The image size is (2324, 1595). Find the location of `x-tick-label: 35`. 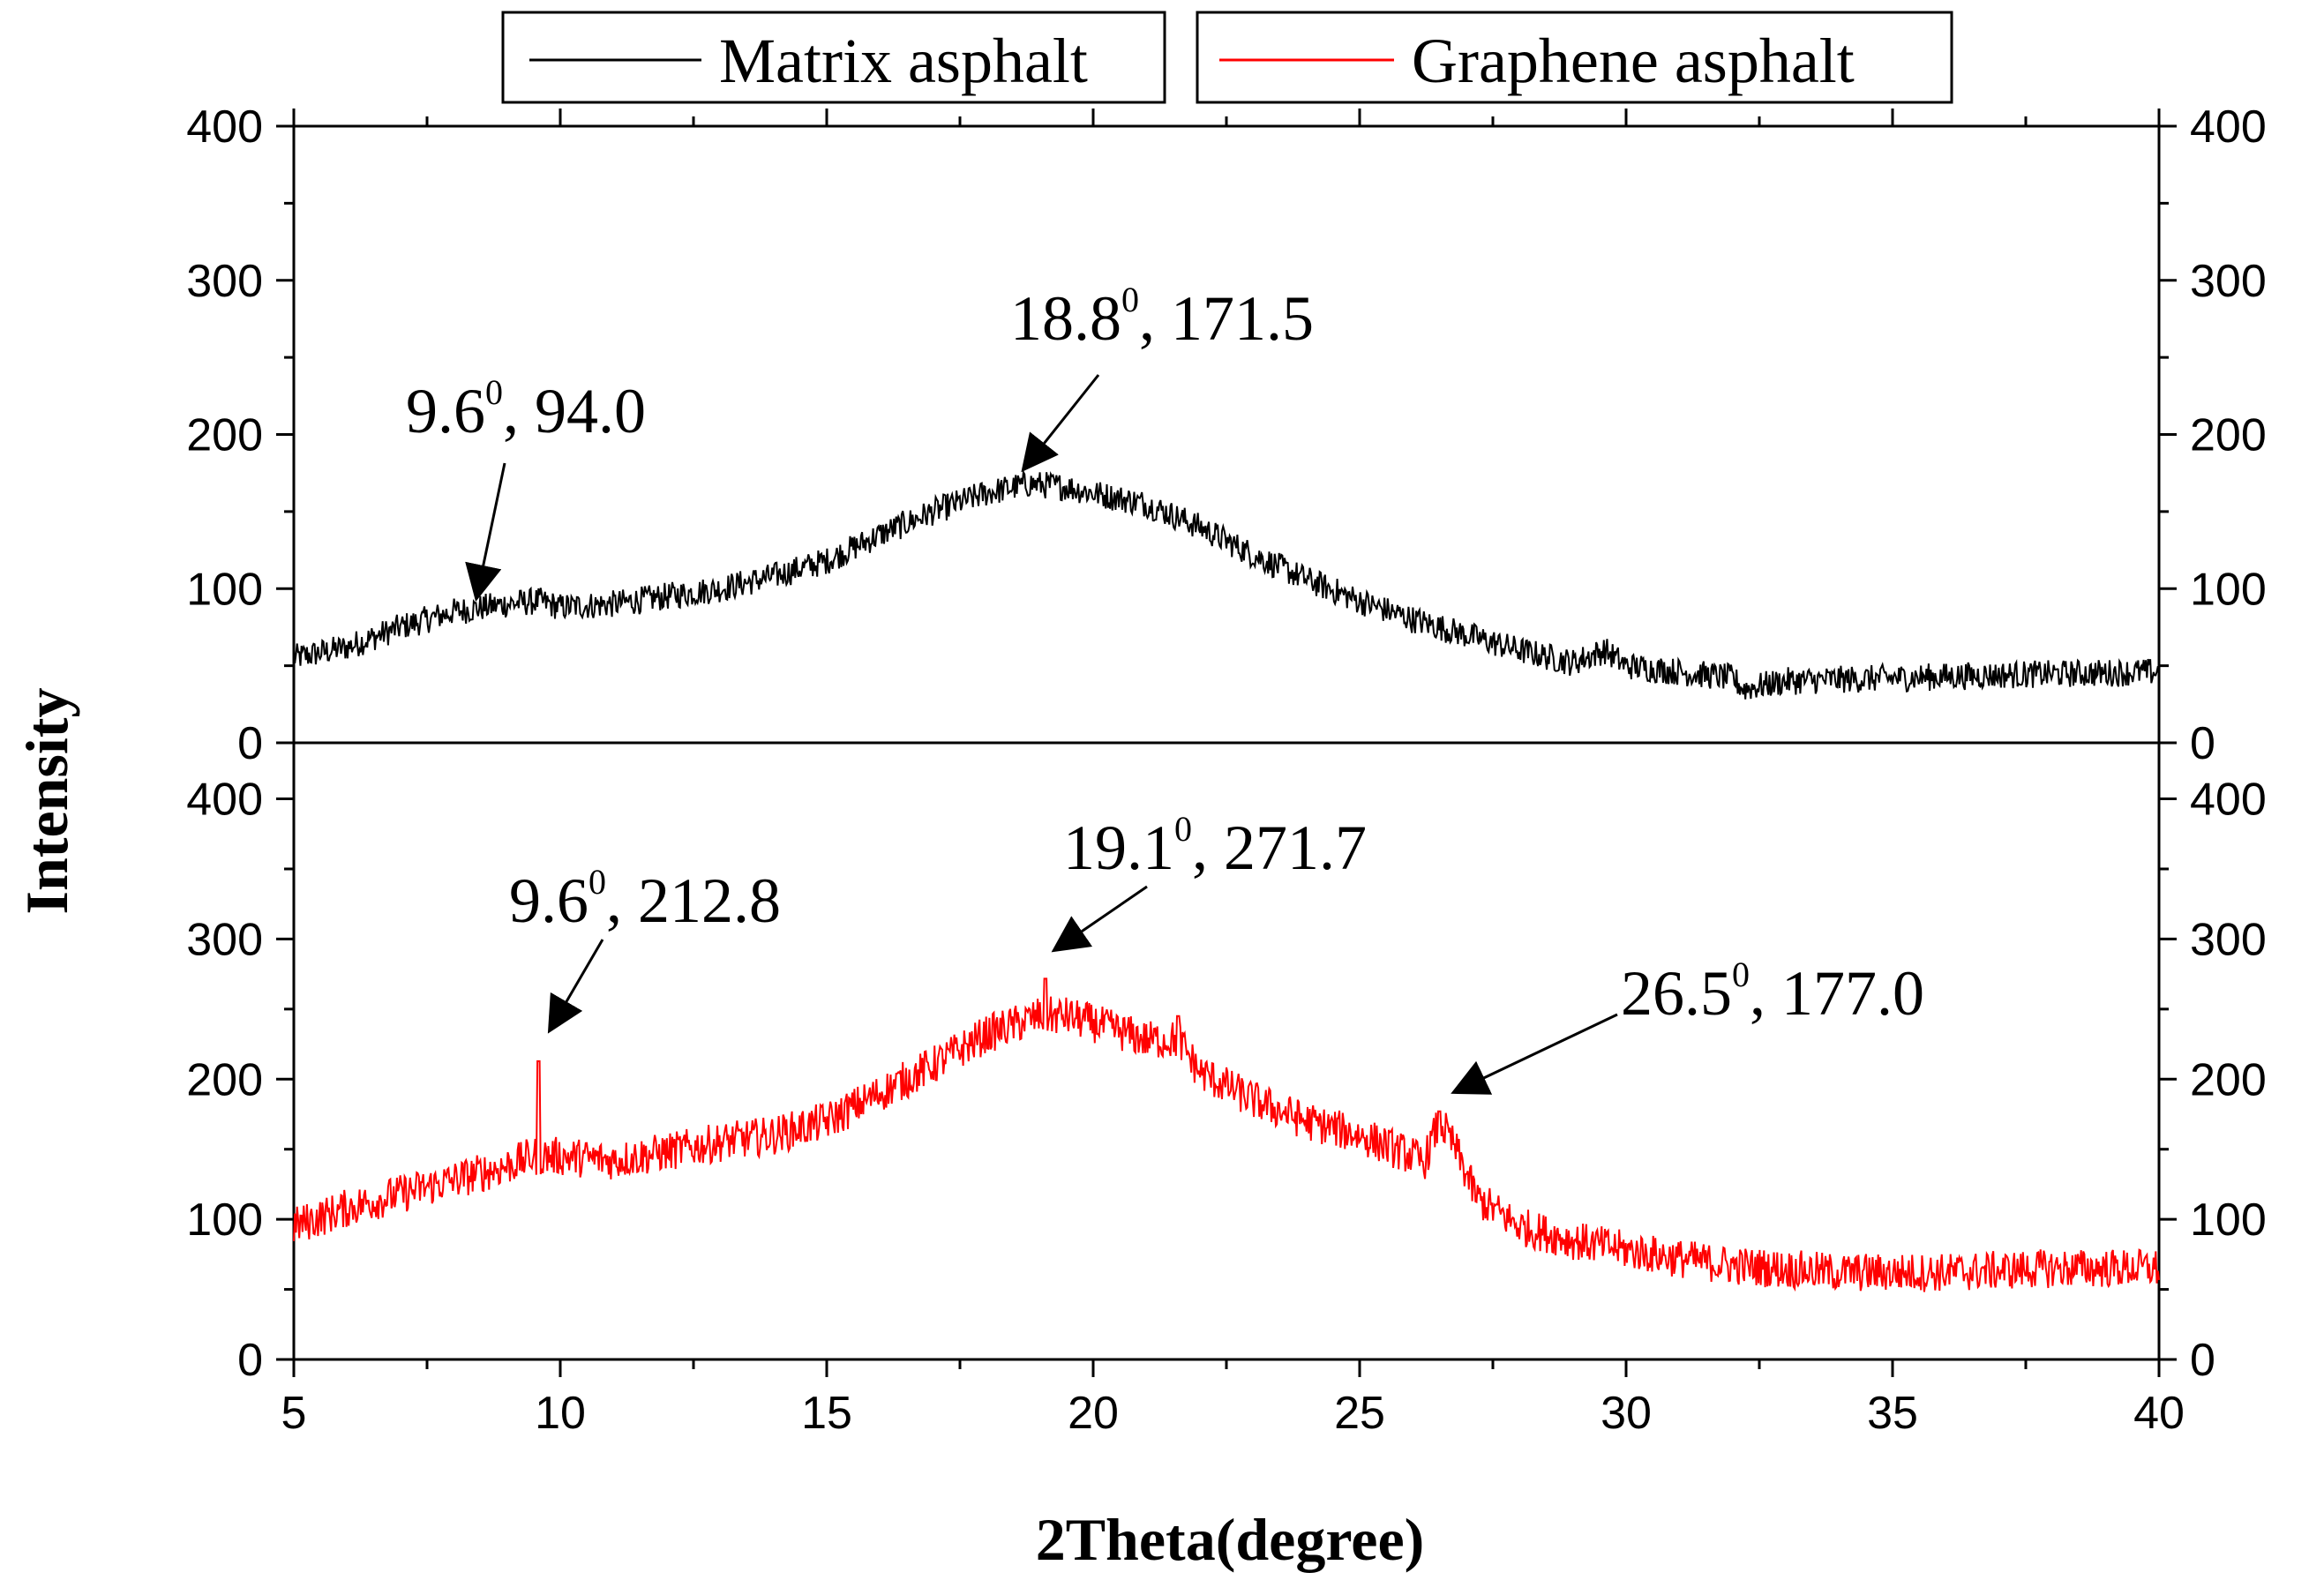

x-tick-label: 35 is located at coordinates (1892, 1413).